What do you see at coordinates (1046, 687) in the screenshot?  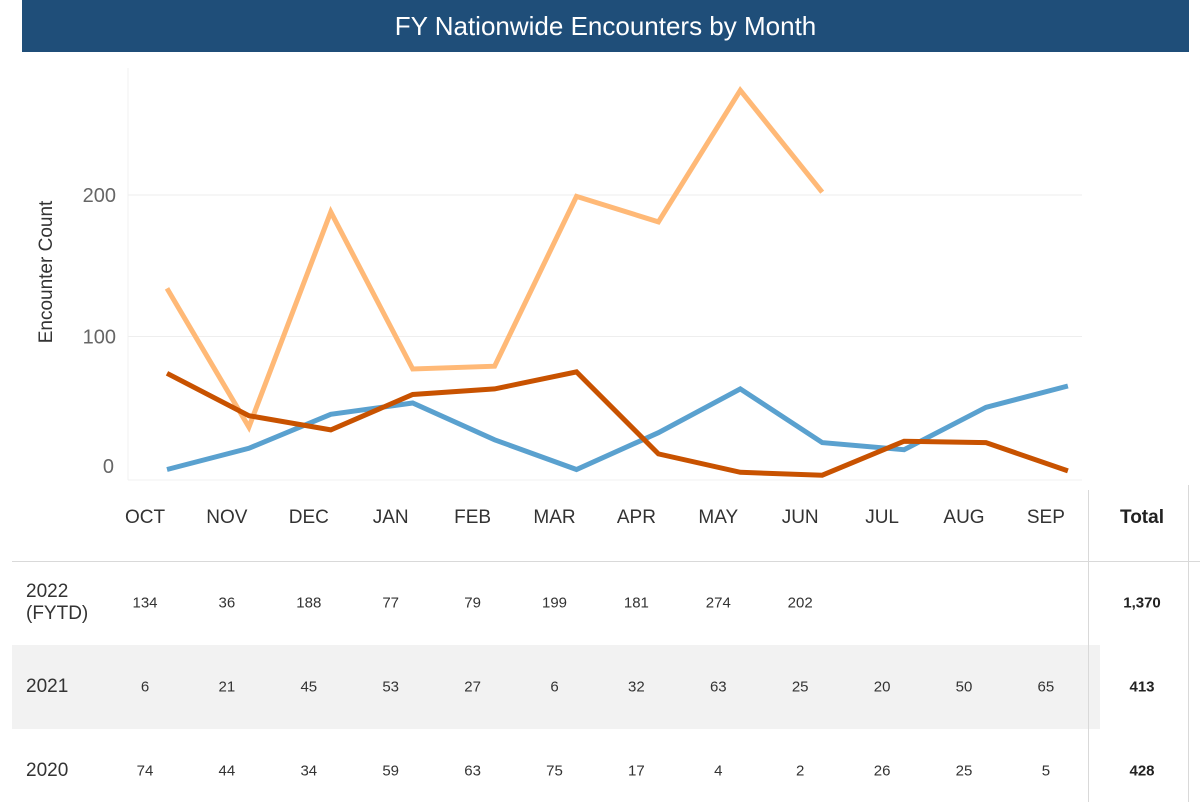 I see `table-cell: 65` at bounding box center [1046, 687].